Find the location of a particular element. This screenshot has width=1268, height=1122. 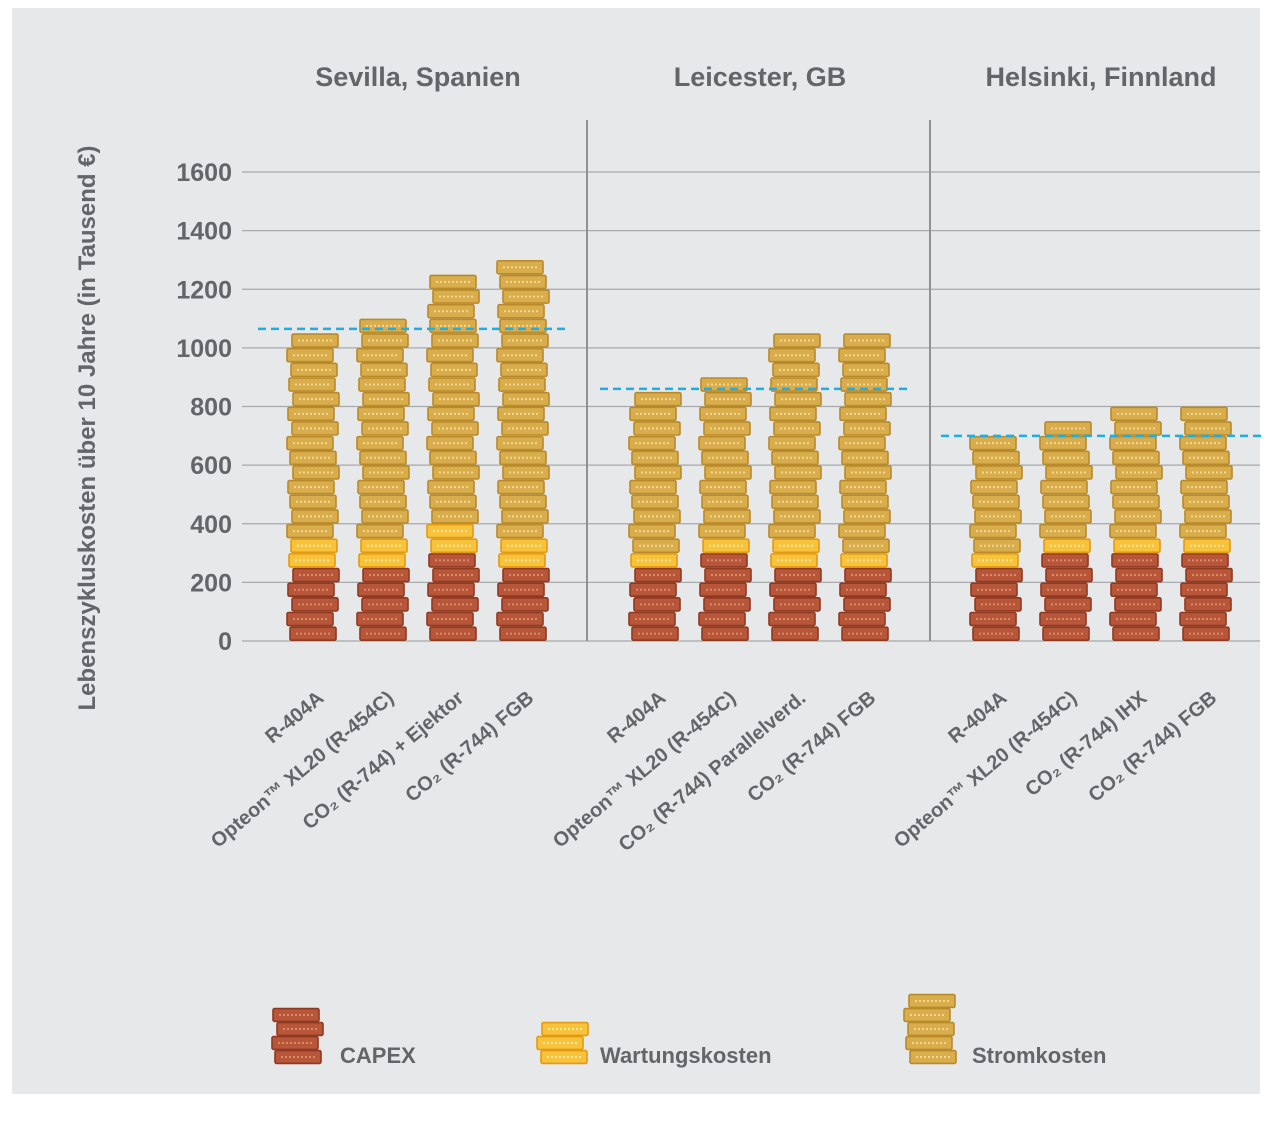

y-tick-label: 400 is located at coordinates (211, 525).